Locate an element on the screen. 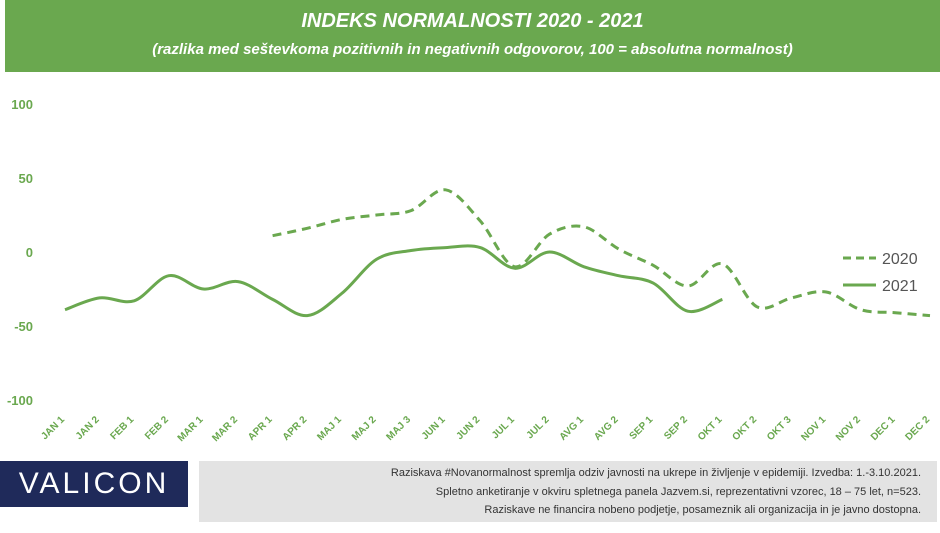  y-tick-label: 0 is located at coordinates (29, 252).